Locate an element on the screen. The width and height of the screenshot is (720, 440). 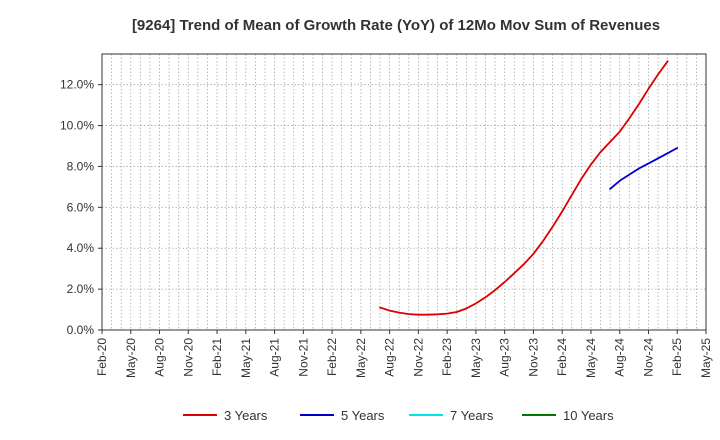
legend: 3 Years 5 Years 7 Years 10 Years is located at coordinates (398, 415).